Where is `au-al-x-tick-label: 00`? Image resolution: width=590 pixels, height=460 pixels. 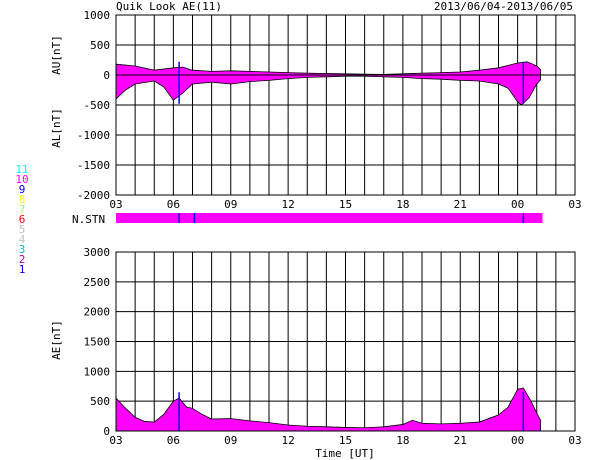 au-al-x-tick-label: 00 is located at coordinates (517, 204).